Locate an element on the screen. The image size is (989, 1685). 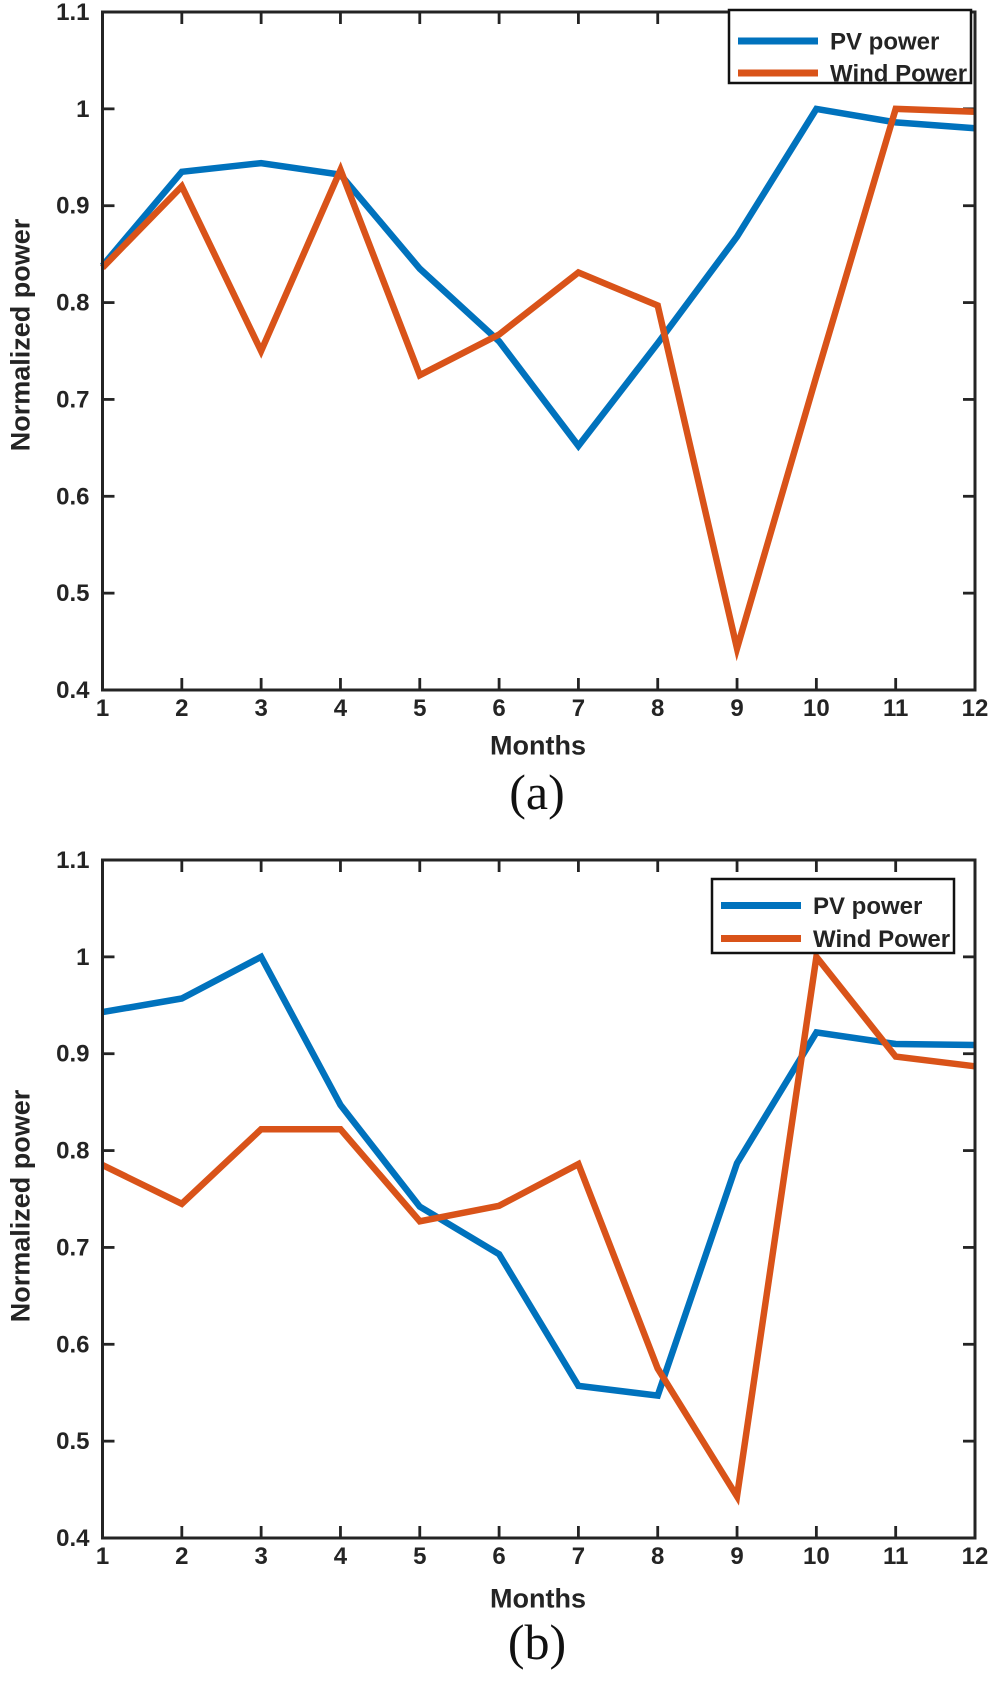
y-axis-label-b: Normalized power is located at coordinates (20, 1206).